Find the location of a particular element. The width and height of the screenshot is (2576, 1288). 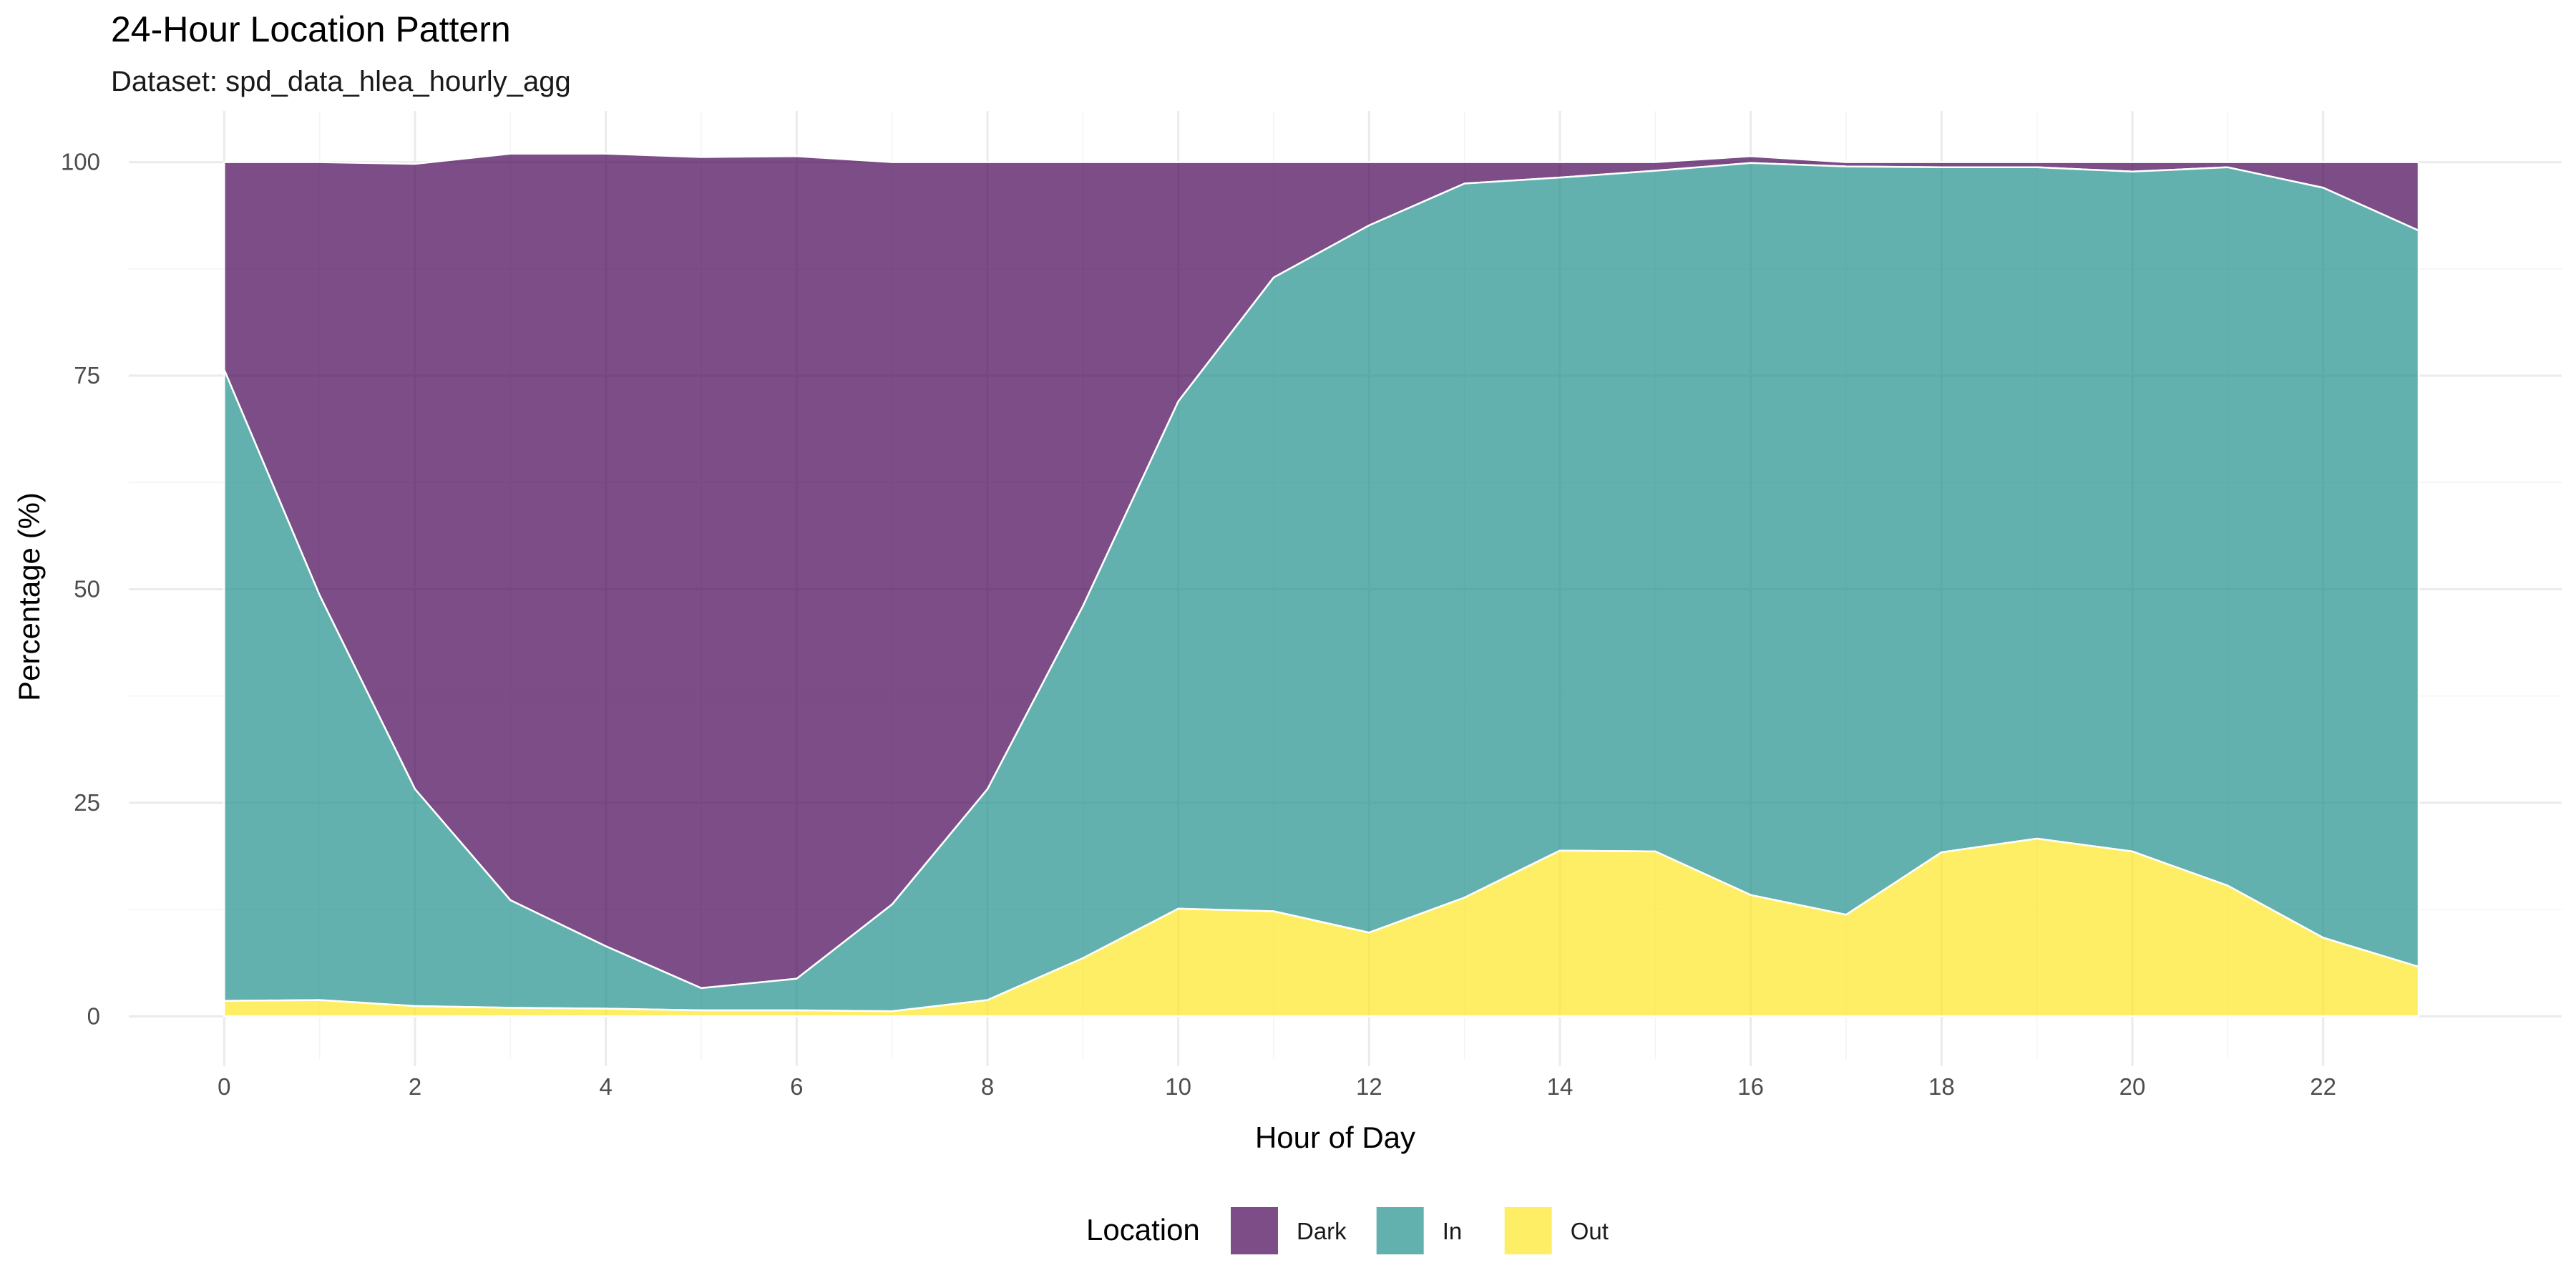

chart-subtitle: Dataset: spd_data_hlea_hourly_agg is located at coordinates (341, 81).